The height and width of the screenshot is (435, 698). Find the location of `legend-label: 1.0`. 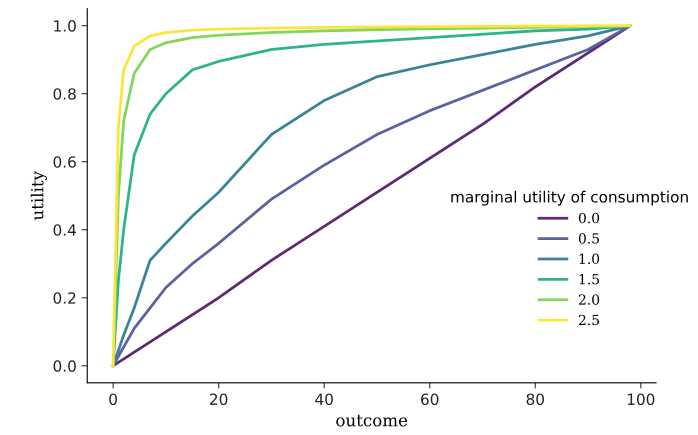

legend-label: 1.0 is located at coordinates (590, 259).